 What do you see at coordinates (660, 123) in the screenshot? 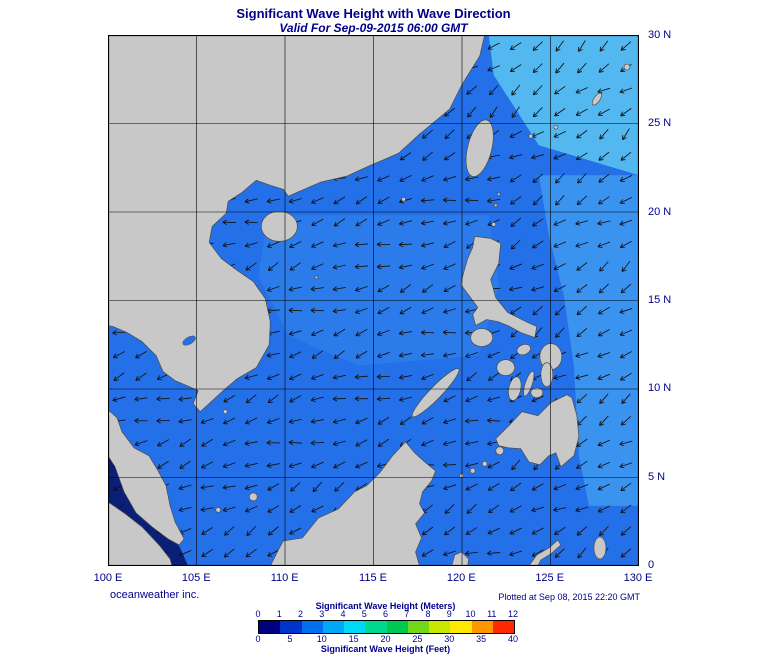
I see `lat-label: 25 N` at bounding box center [660, 123].